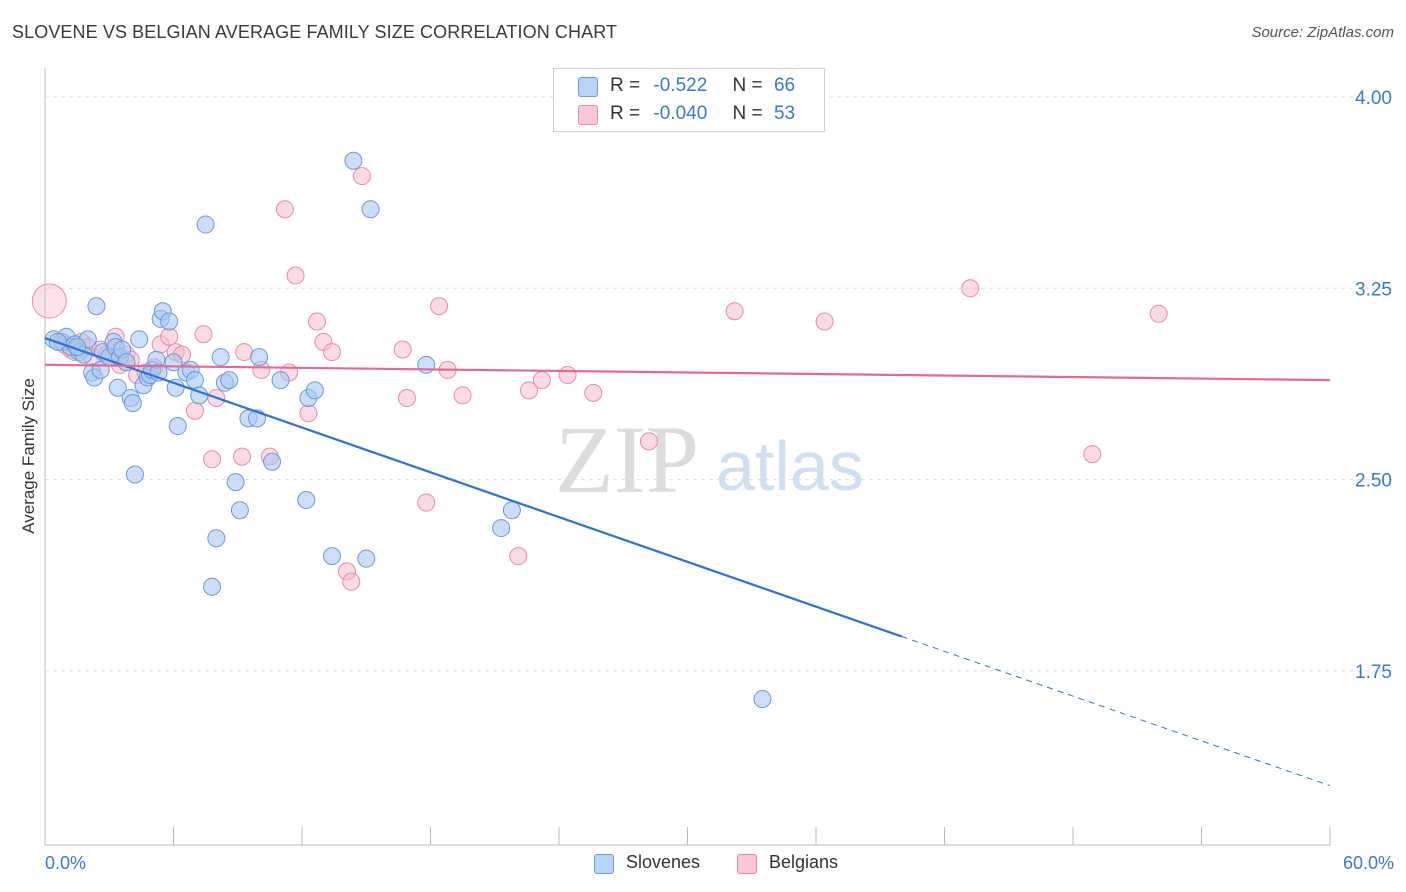 The width and height of the screenshot is (1406, 892). I want to click on y-tick-label: 1.75, so click(1373, 672).